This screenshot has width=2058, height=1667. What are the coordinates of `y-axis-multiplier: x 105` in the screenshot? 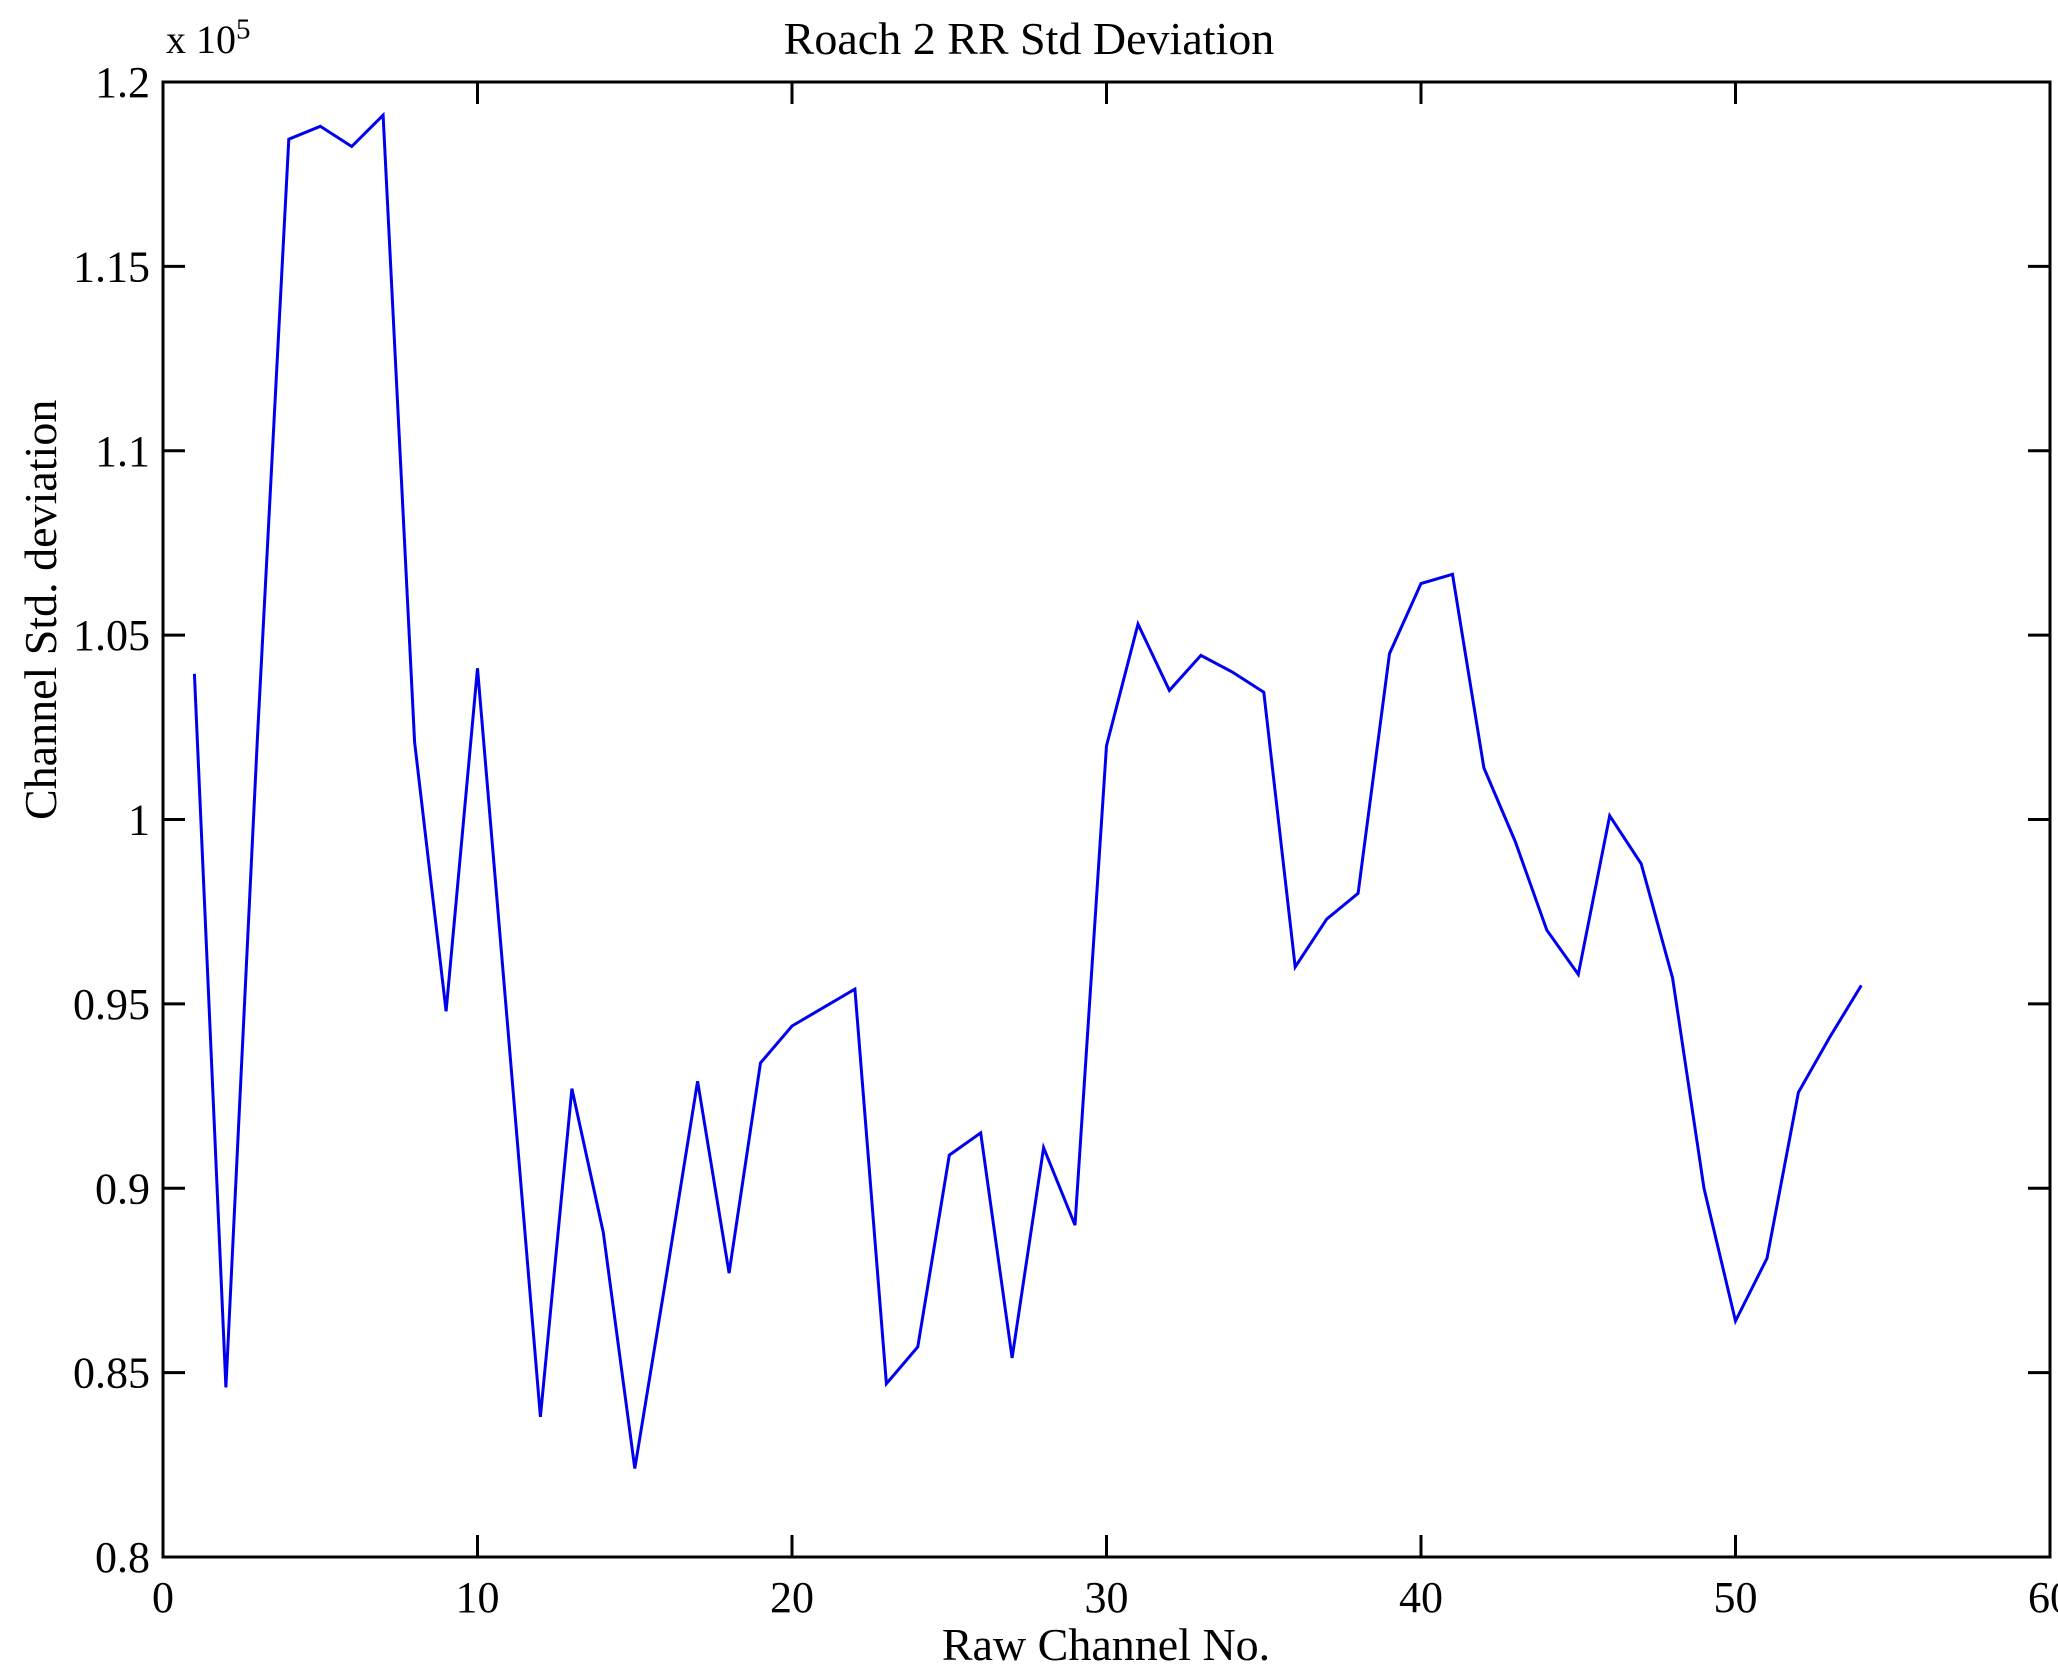 It's located at (208, 38).